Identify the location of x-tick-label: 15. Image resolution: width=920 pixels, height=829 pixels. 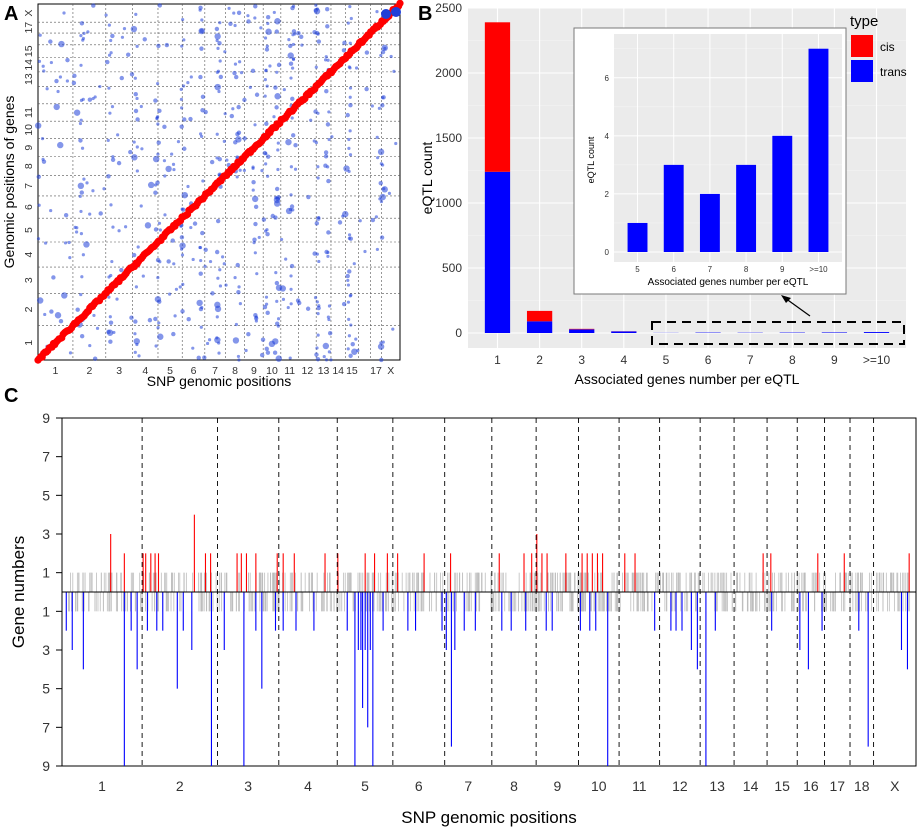
(352, 371).